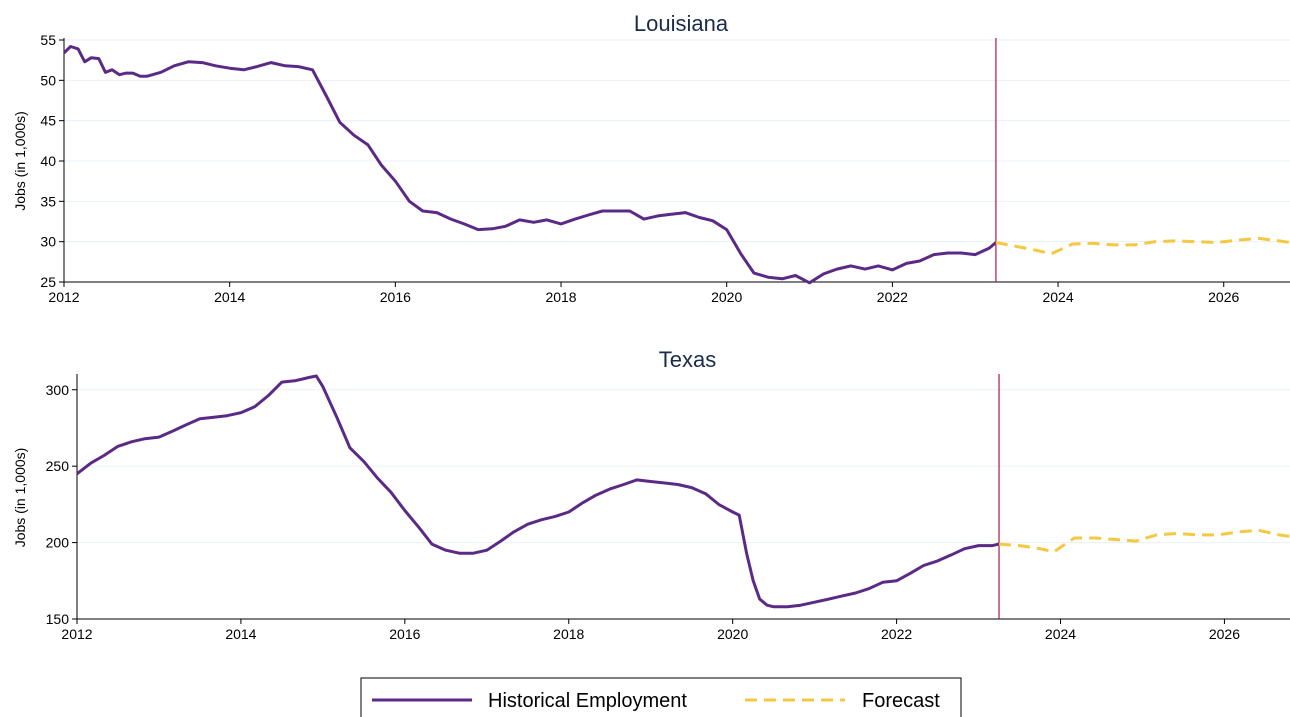 The width and height of the screenshot is (1290, 717). I want to click on louisiana-y-tick-label: 55, so click(48, 40).